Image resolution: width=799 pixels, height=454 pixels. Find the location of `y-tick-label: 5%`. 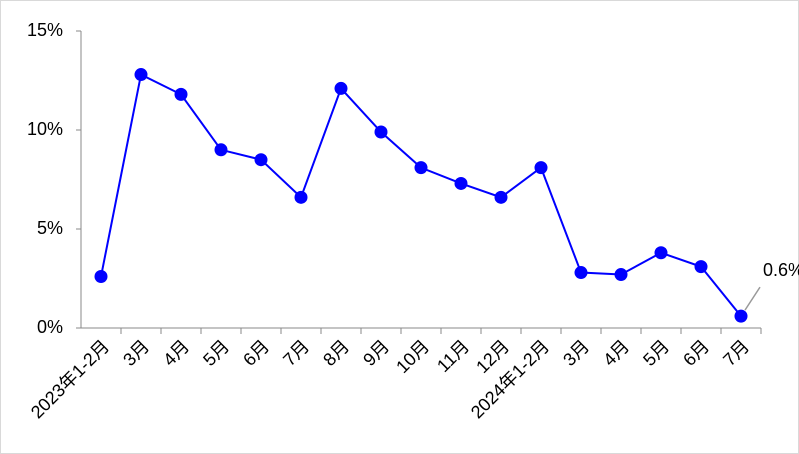

y-tick-label: 5% is located at coordinates (50, 228).